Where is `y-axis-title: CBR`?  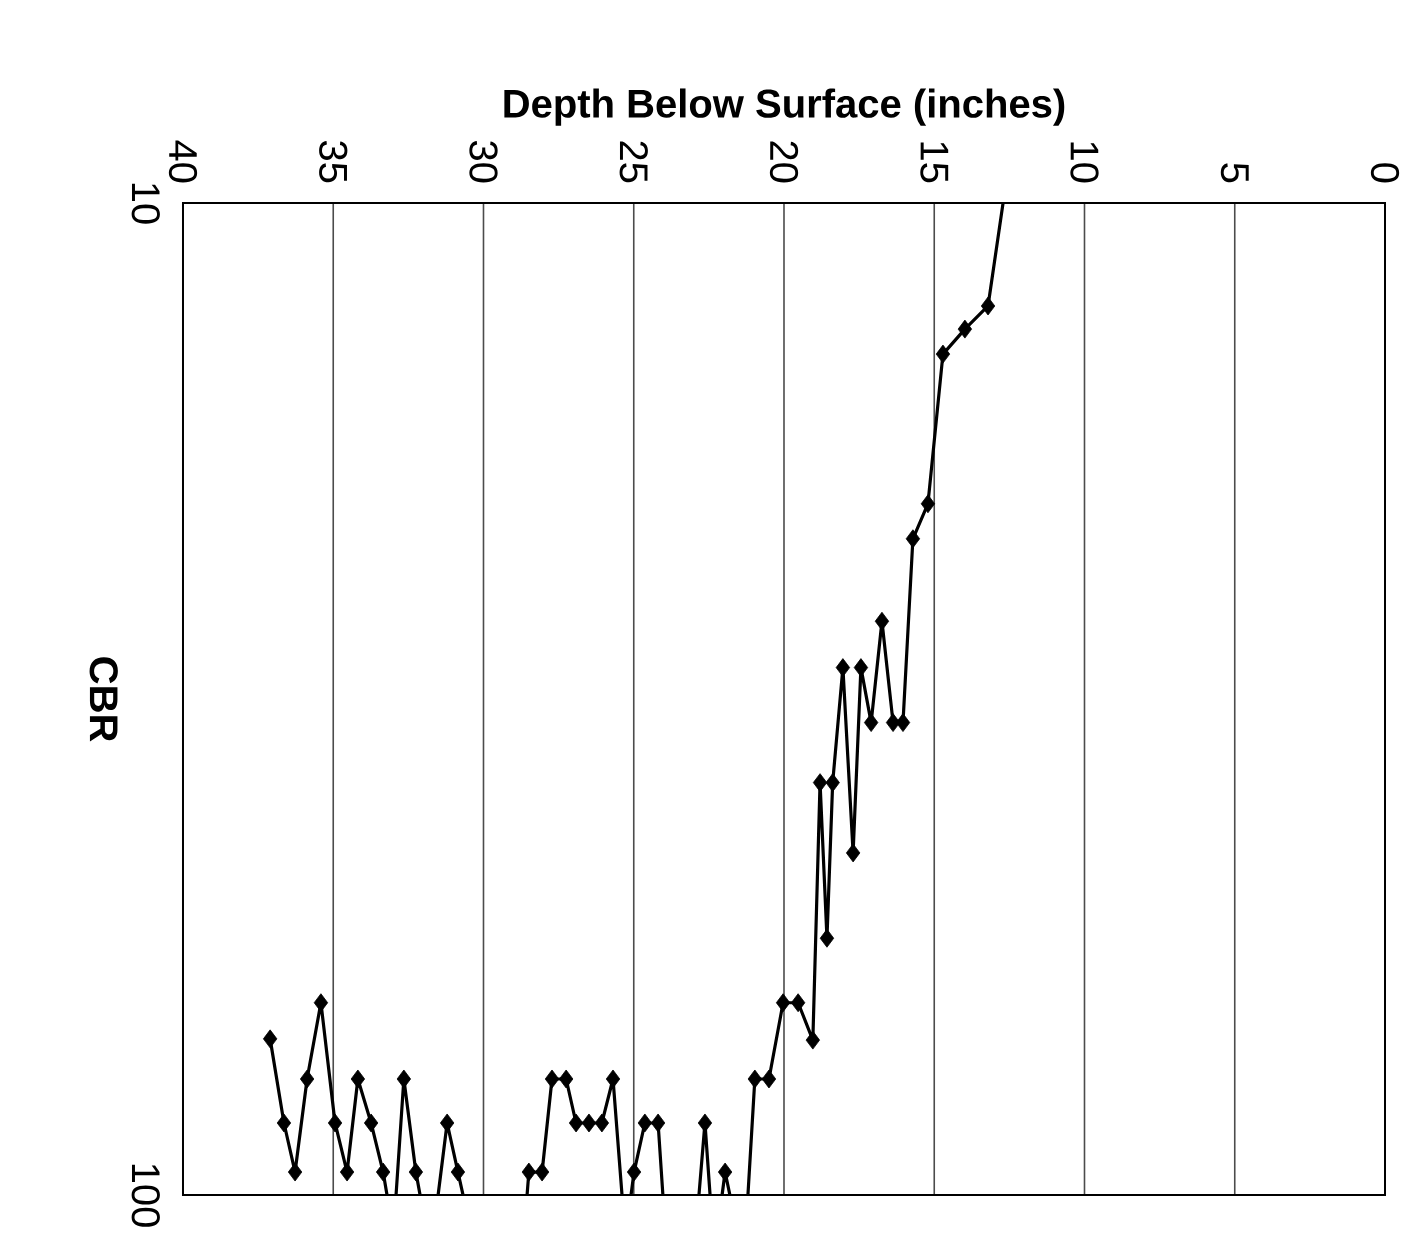 y-axis-title: CBR is located at coordinates (103, 699).